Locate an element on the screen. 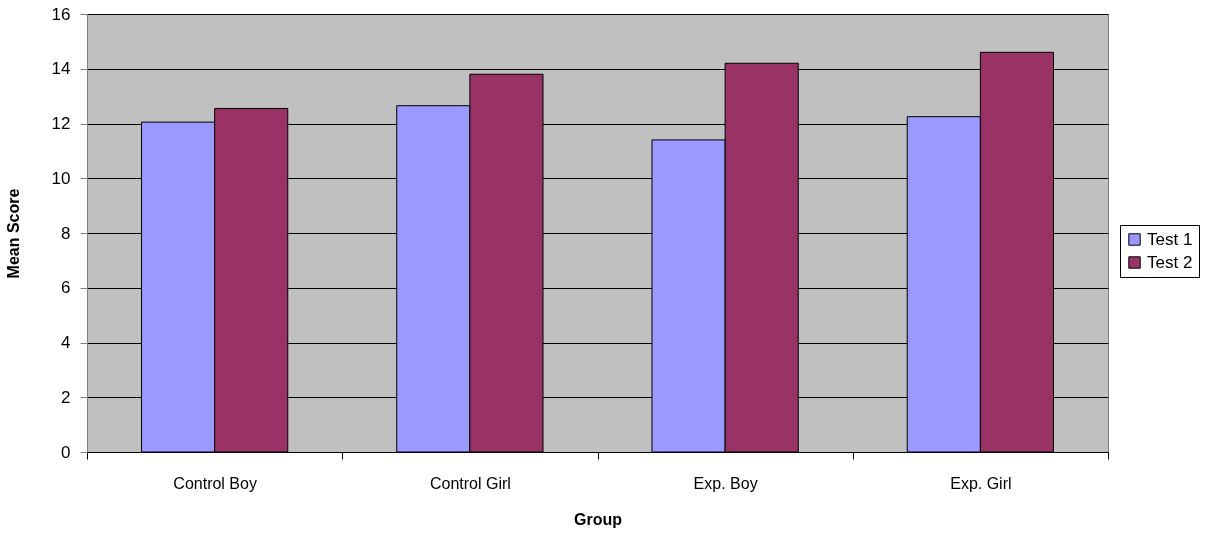  y-tick-label: 0 is located at coordinates (66, 452).